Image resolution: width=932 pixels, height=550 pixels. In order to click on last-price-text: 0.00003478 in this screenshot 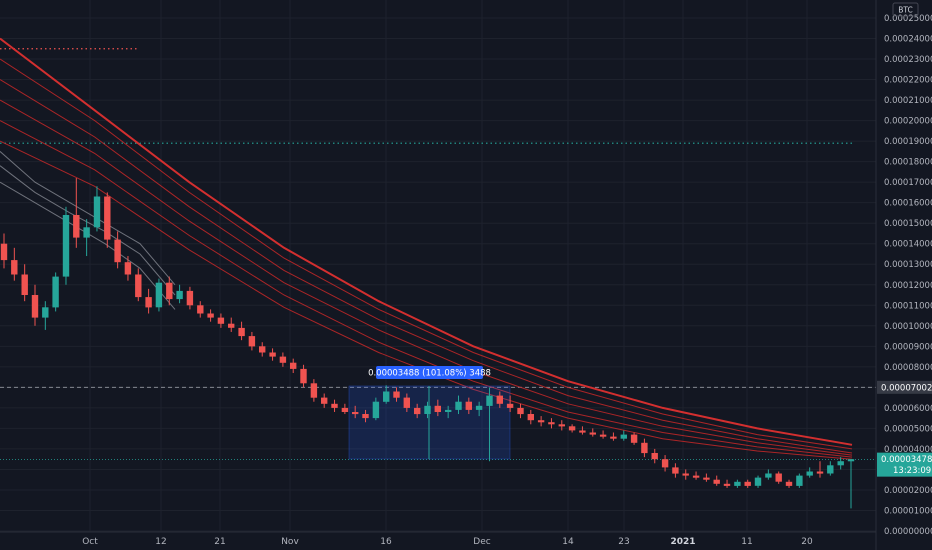, I will do `click(906, 460)`.